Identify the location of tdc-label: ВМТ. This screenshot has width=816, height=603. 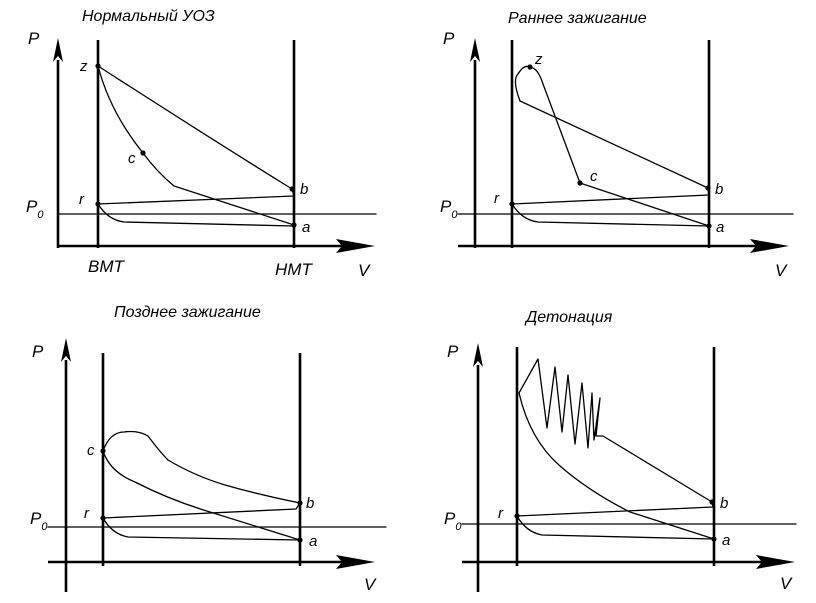
(107, 266).